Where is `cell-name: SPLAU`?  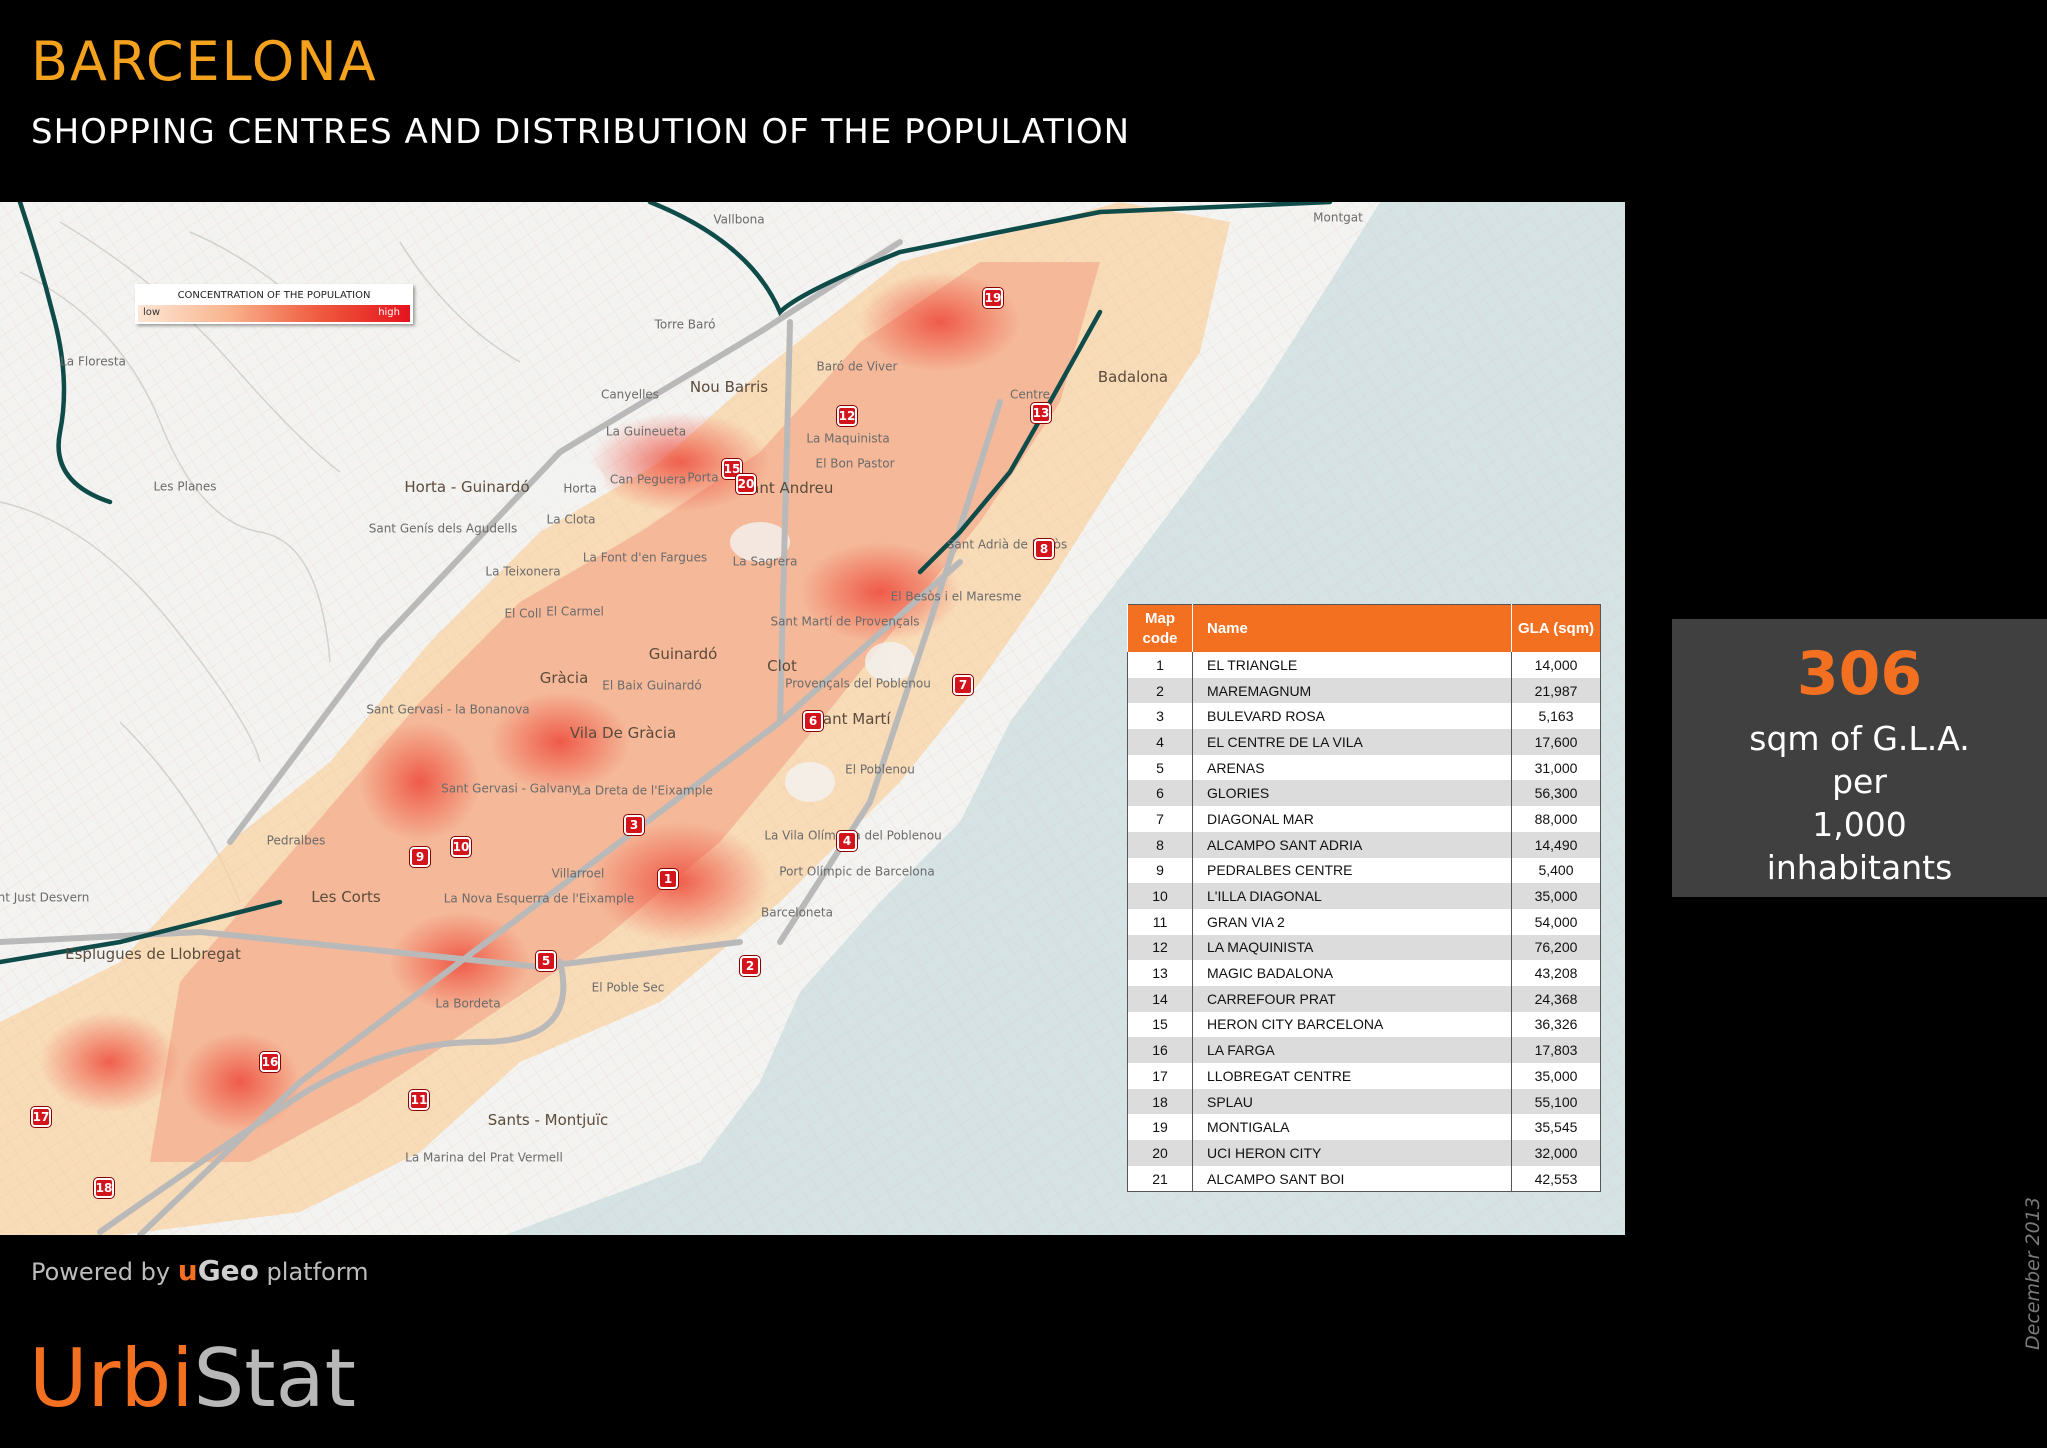 cell-name: SPLAU is located at coordinates (1352, 1101).